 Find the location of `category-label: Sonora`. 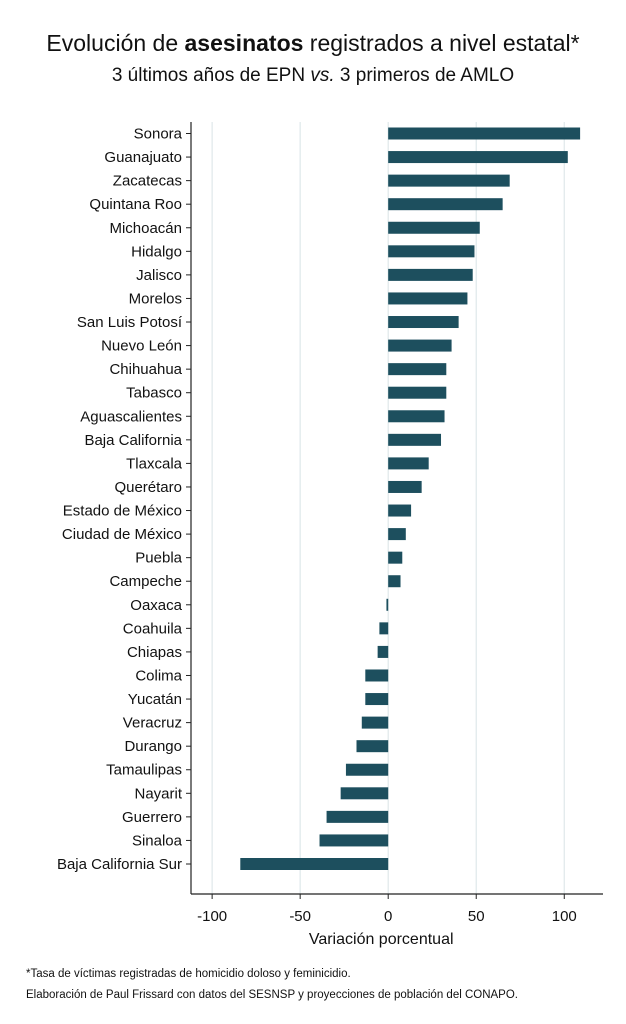

category-label: Sonora is located at coordinates (158, 134).